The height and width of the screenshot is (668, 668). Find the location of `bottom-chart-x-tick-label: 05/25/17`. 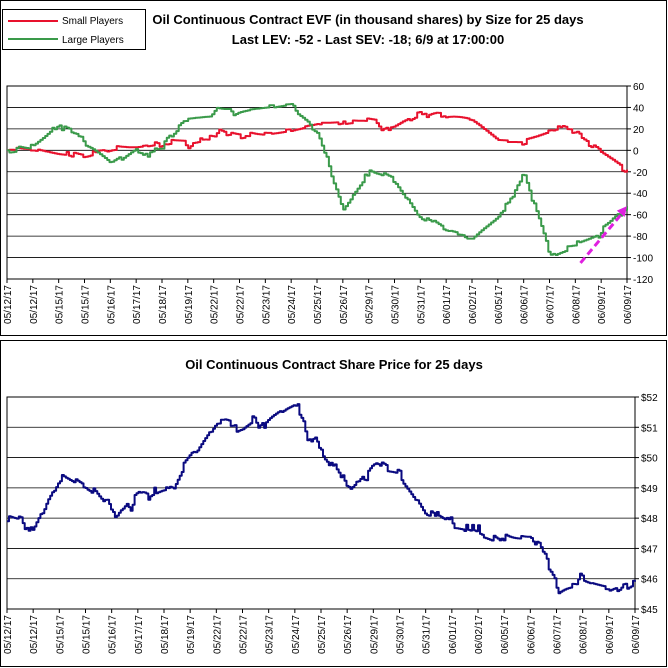

bottom-chart-x-tick-label: 05/25/17 is located at coordinates (322, 634).